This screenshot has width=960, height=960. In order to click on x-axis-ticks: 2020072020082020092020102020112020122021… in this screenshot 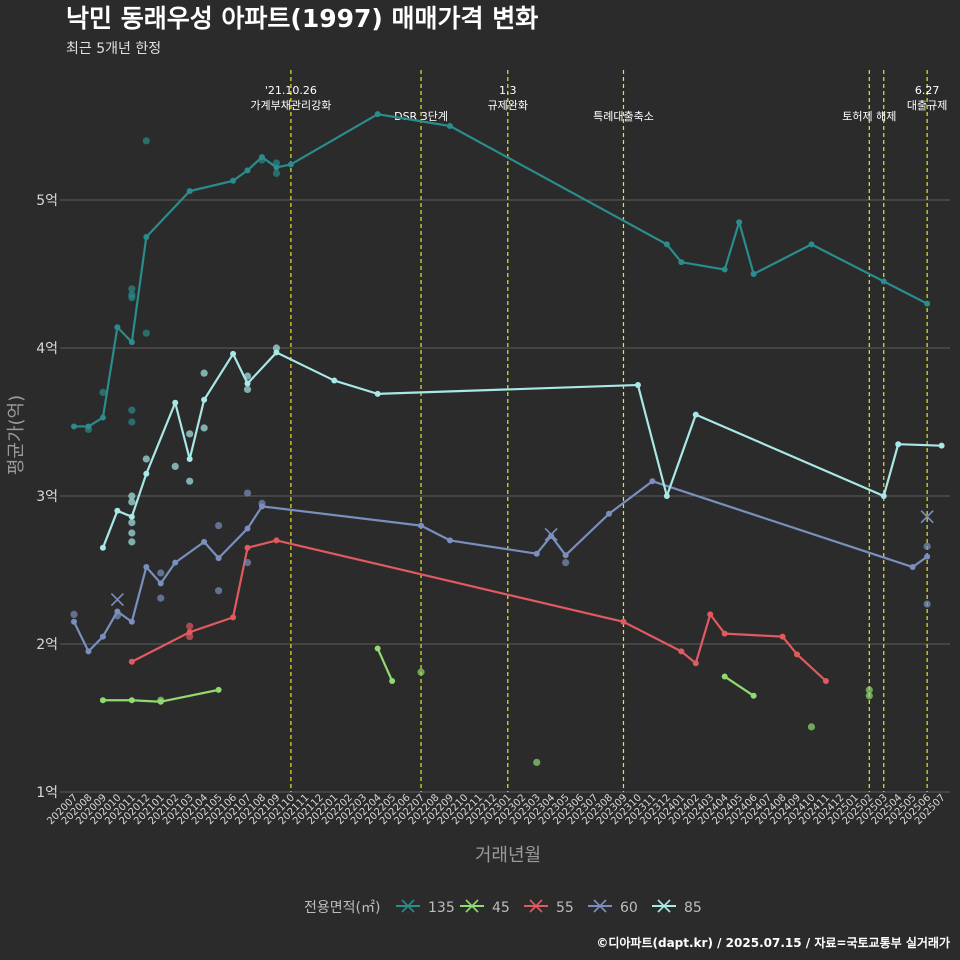, I will do `click(496, 809)`.